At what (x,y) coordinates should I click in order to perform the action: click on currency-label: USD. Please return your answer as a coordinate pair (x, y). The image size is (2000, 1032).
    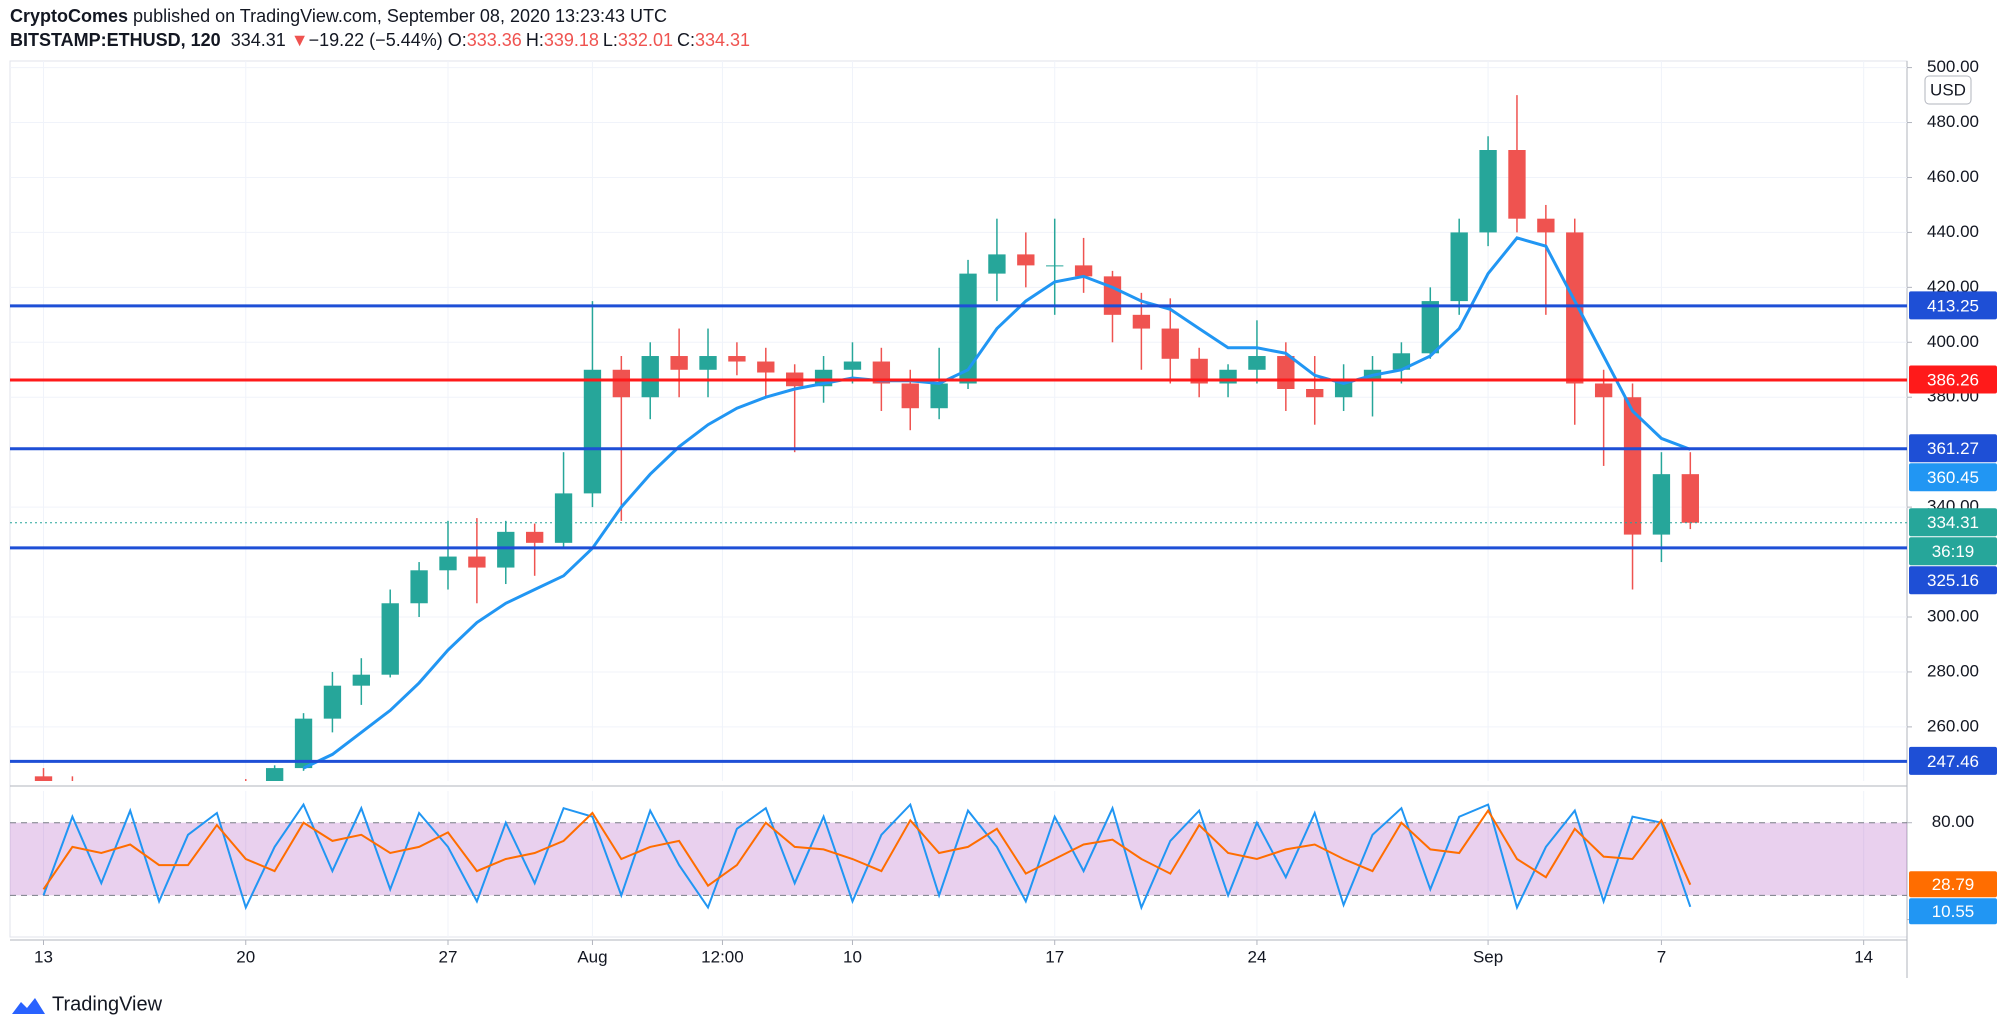
    Looking at the image, I should click on (1948, 89).